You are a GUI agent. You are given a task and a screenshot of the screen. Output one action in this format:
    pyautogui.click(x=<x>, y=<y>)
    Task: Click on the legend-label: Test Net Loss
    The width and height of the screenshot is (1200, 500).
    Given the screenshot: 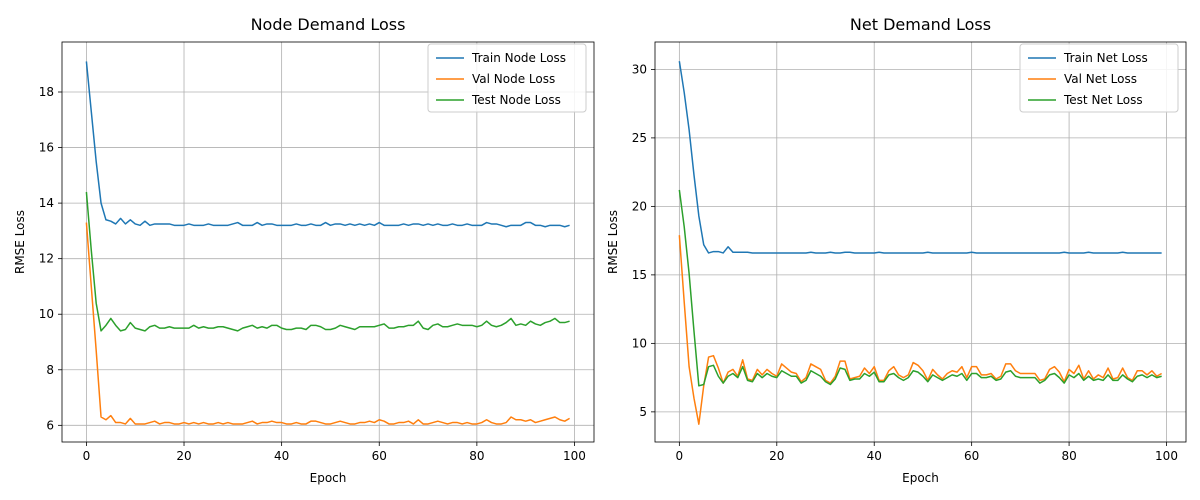 What is the action you would take?
    pyautogui.click(x=1103, y=100)
    